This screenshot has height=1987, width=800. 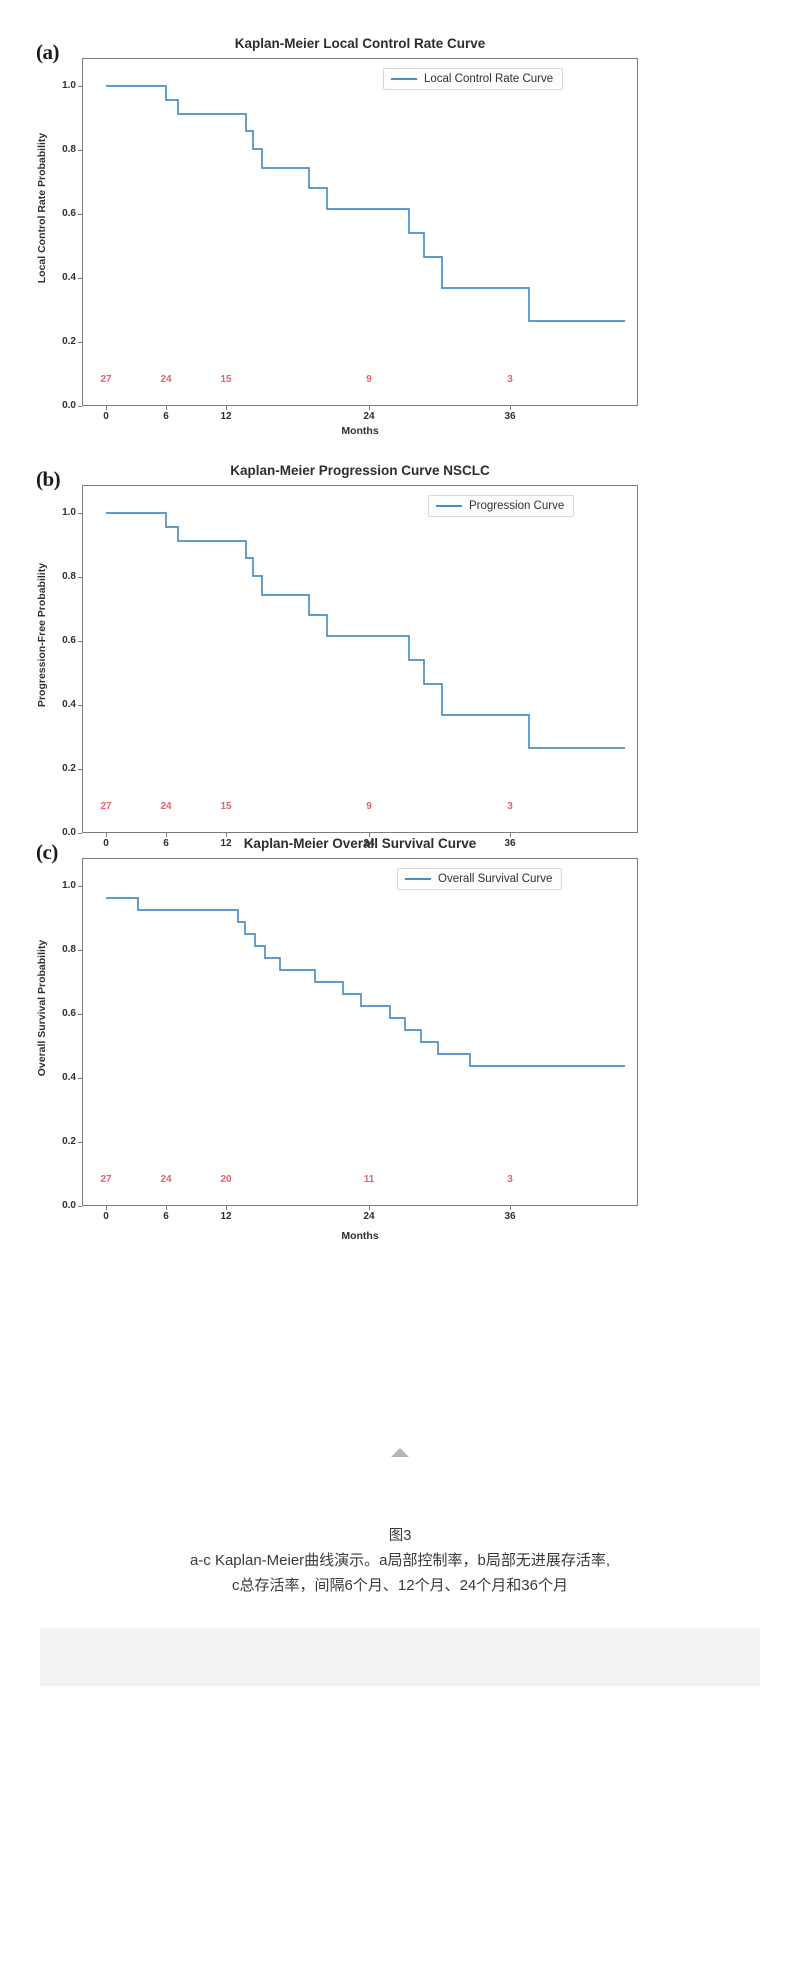 What do you see at coordinates (69, 341) in the screenshot?
I see `panel-a-ytick-1: 0.2` at bounding box center [69, 341].